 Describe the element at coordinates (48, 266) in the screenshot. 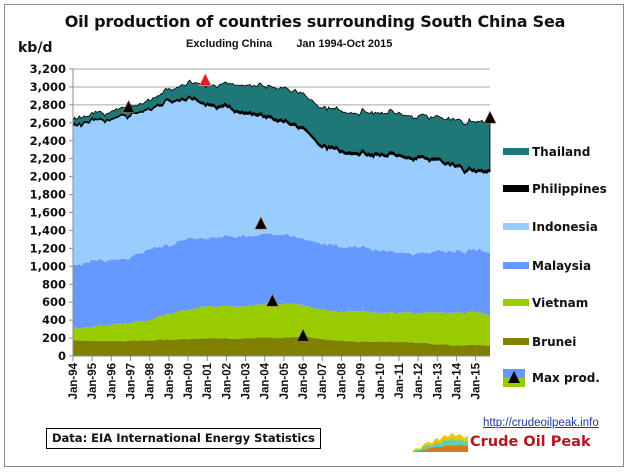

I see `y-tick-label: 1,000` at that location.